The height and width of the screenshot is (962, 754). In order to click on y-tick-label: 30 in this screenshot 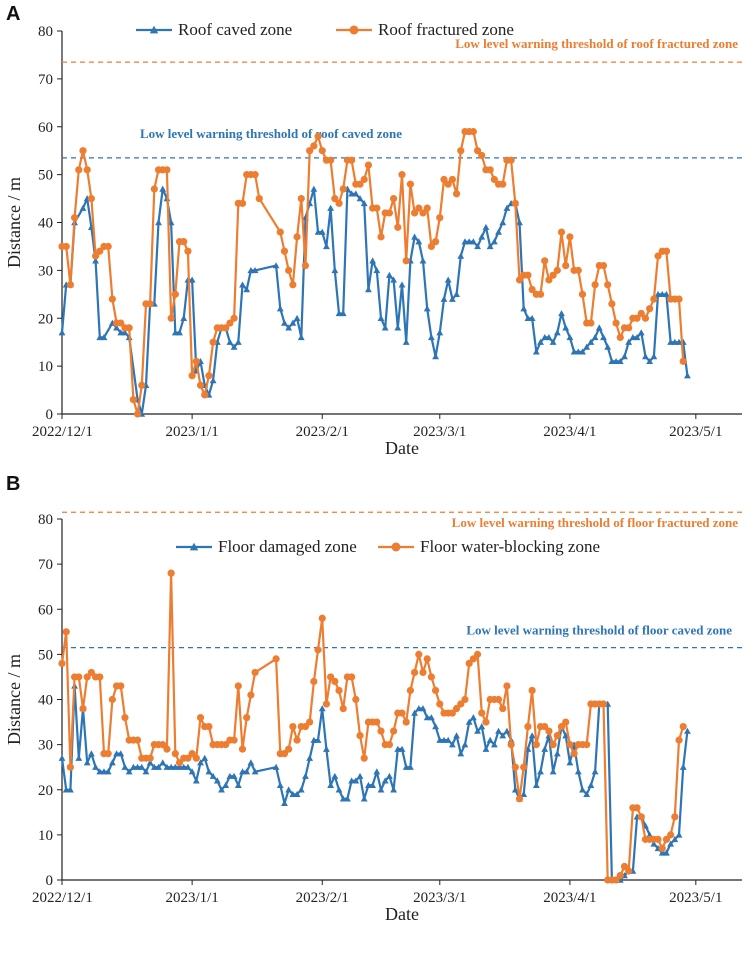, I will do `click(45, 746)`.